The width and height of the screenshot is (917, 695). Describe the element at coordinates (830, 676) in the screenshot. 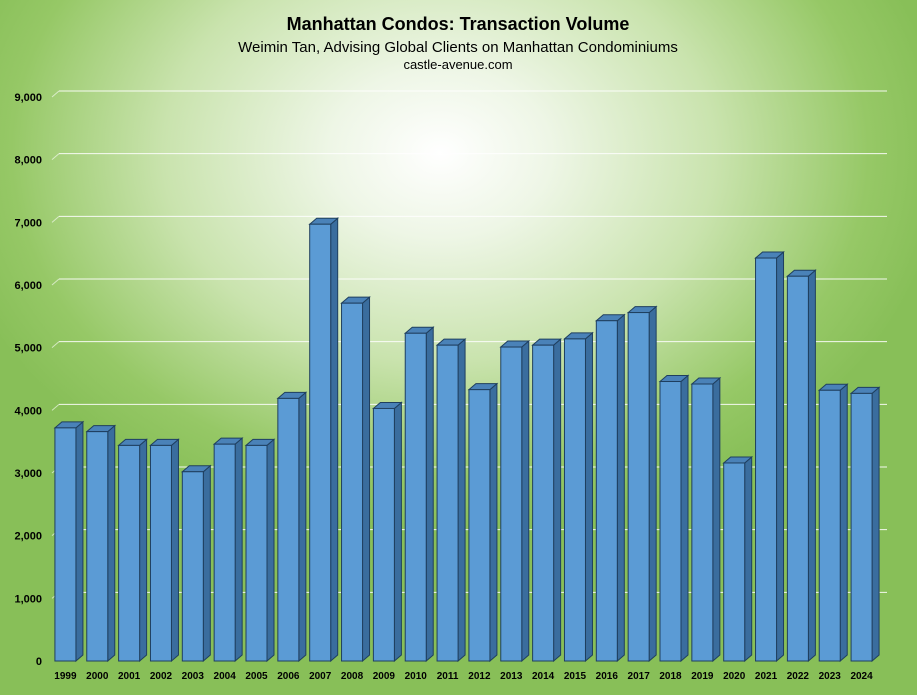

I see `x-tick-label: 2023` at that location.